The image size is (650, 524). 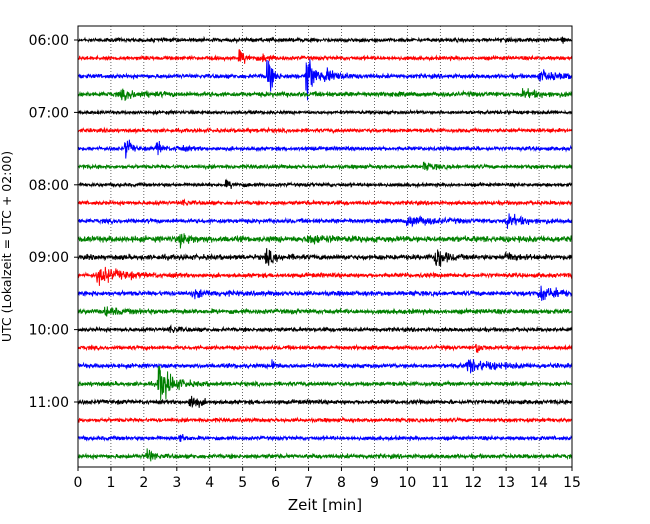 I want to click on x-tick-label: 9, so click(x=374, y=483).